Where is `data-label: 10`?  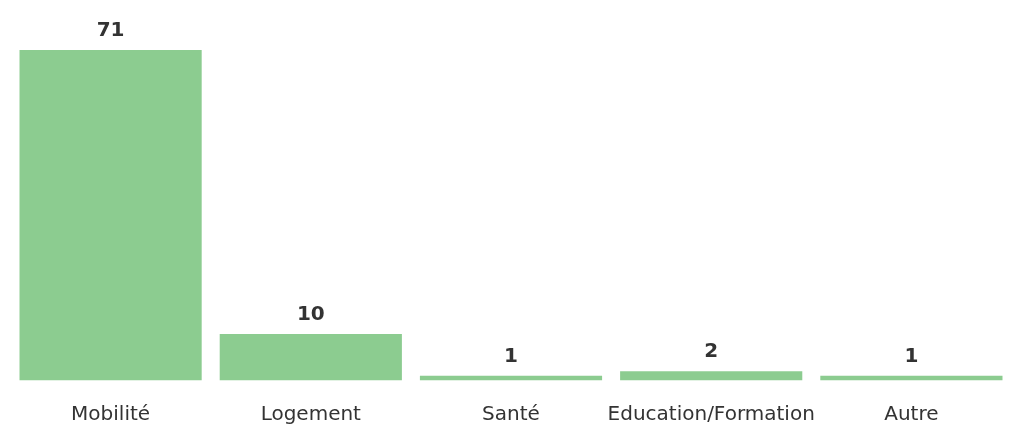
data-label: 10 is located at coordinates (310, 312).